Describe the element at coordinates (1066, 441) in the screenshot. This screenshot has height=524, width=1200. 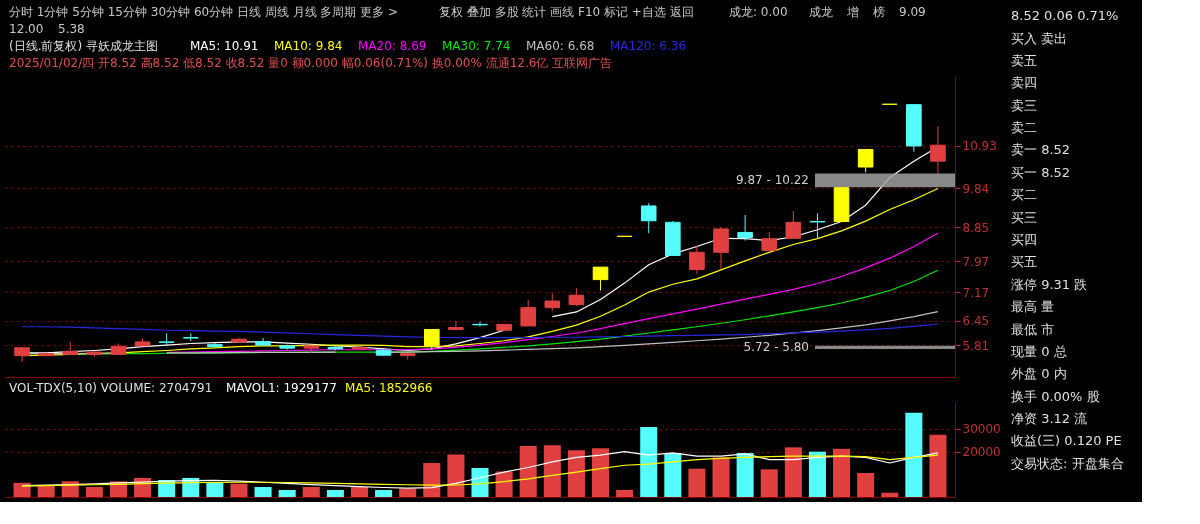
I see `text: 收益(三) 0.120 PE` at that location.